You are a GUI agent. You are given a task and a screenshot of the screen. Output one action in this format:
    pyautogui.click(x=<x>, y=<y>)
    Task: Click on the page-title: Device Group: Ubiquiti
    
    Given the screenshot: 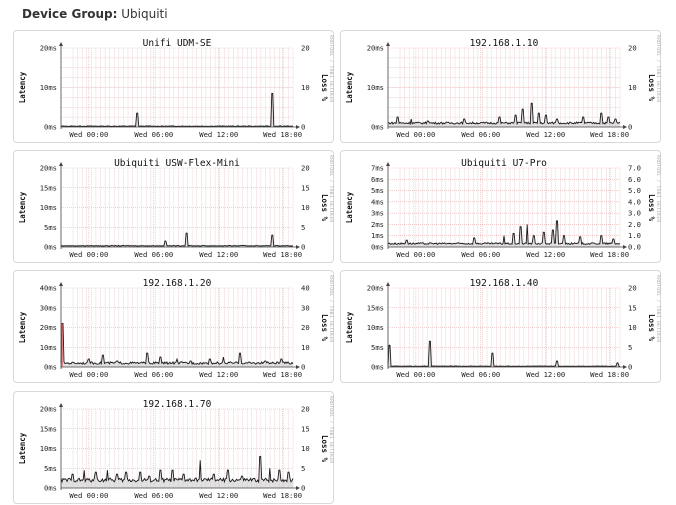 What is the action you would take?
    pyautogui.click(x=95, y=14)
    